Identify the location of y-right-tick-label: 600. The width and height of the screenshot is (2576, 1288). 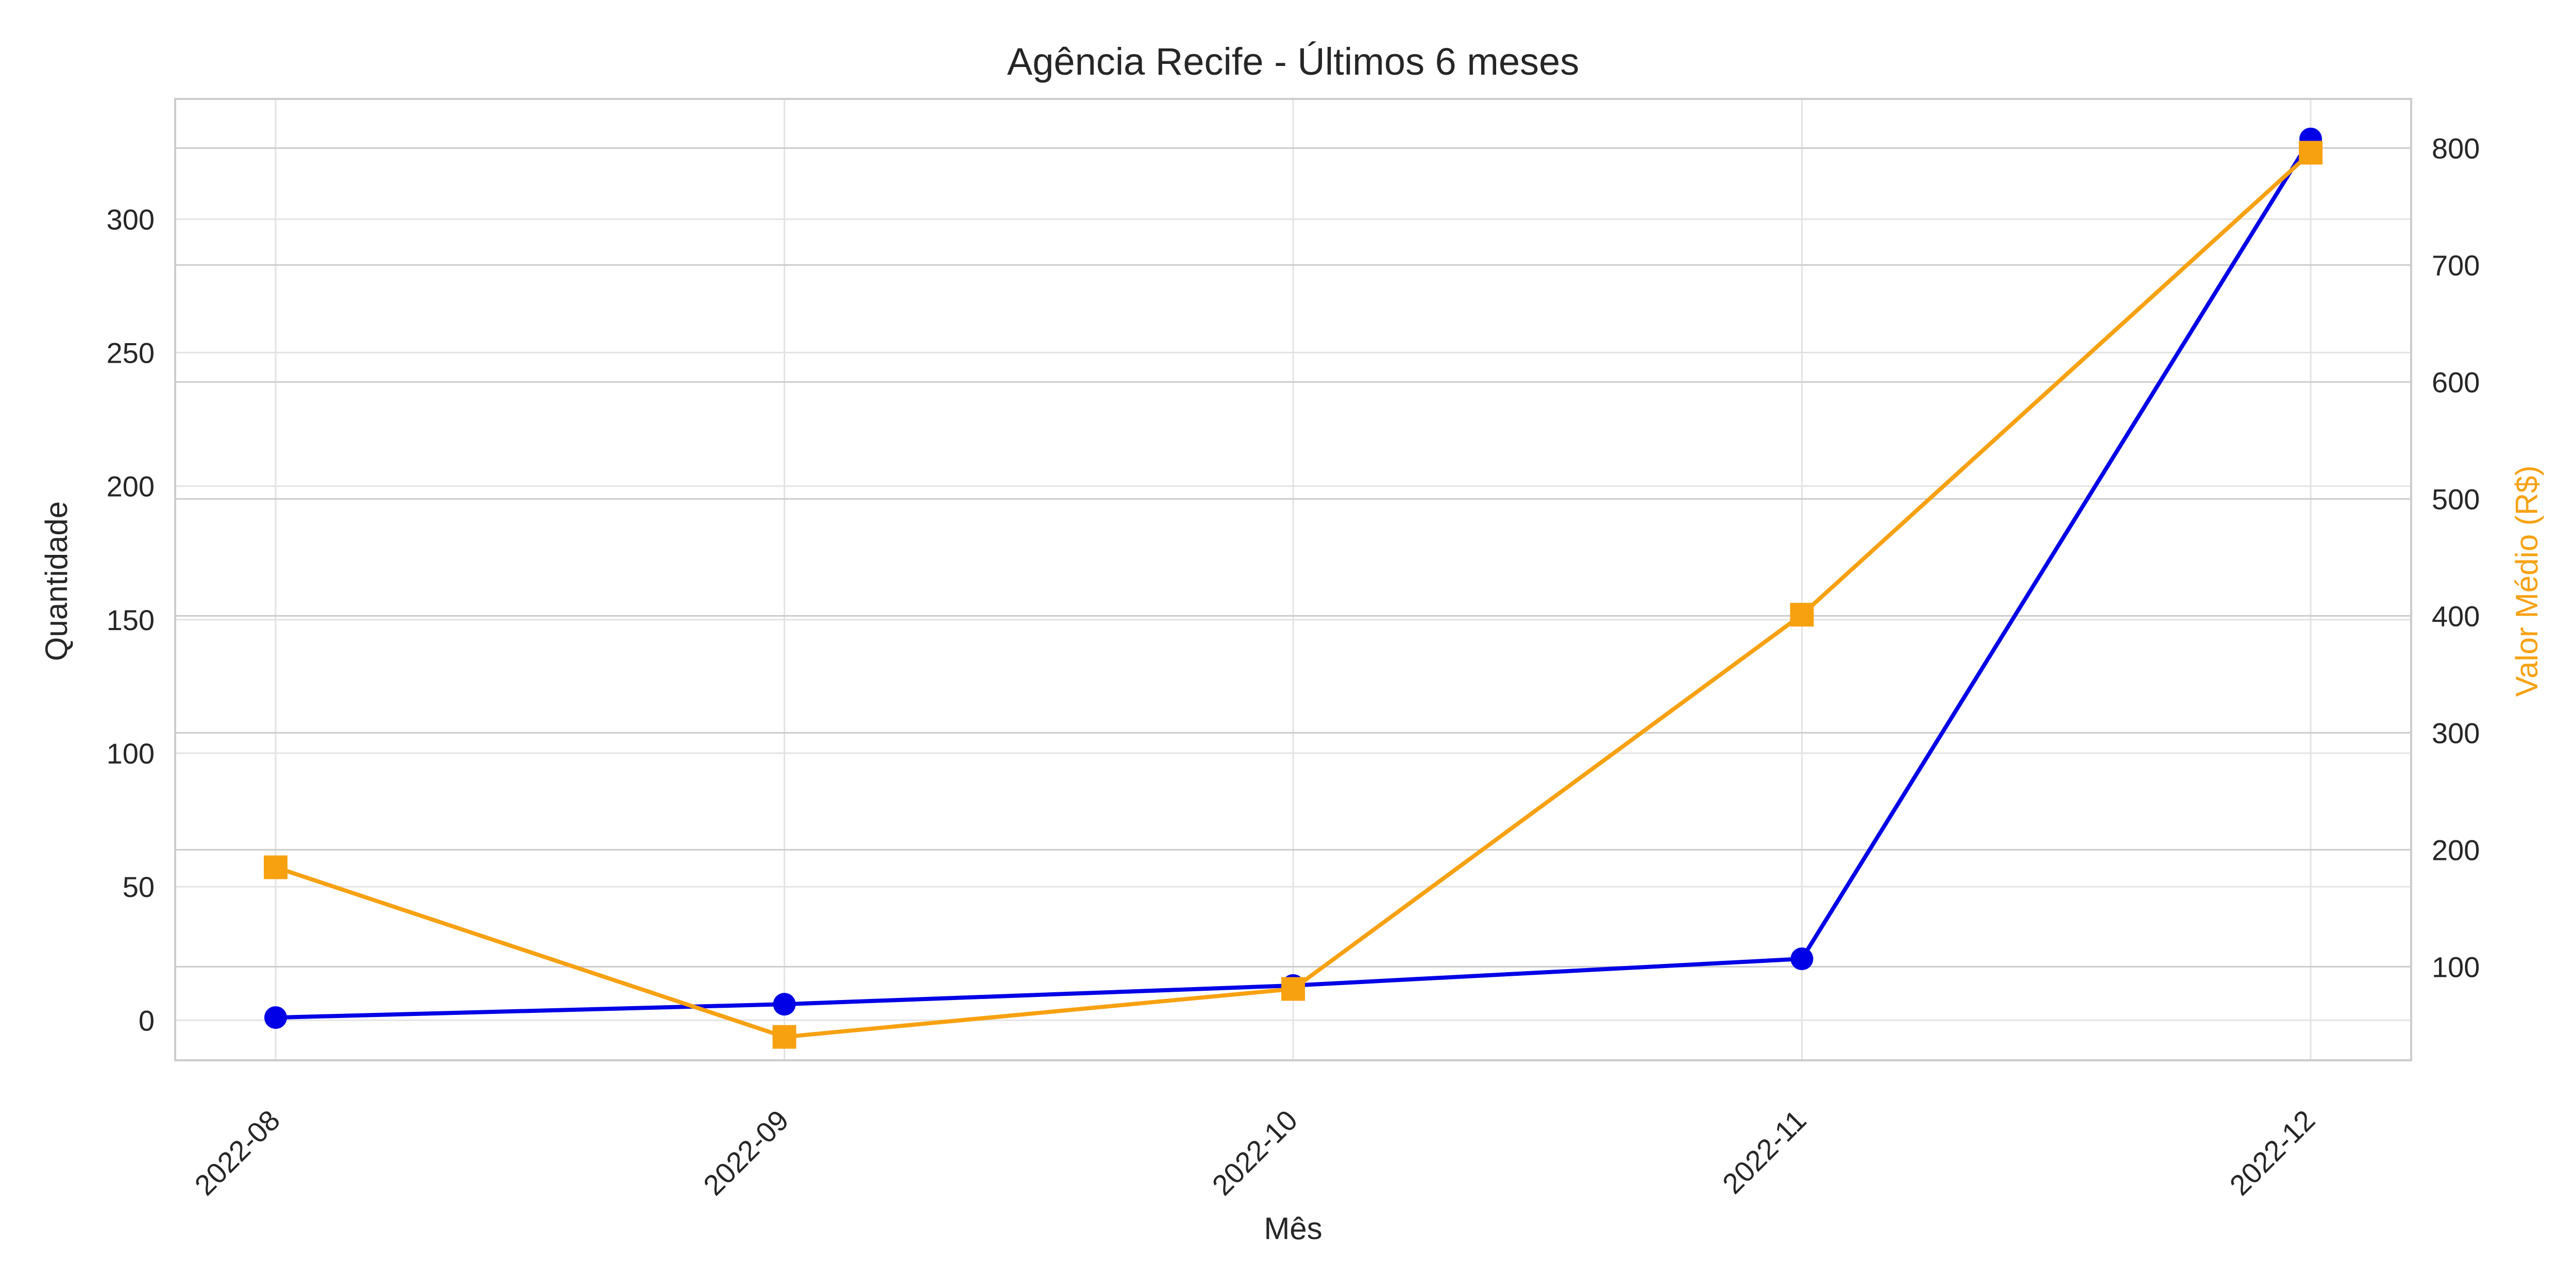
(2456, 382).